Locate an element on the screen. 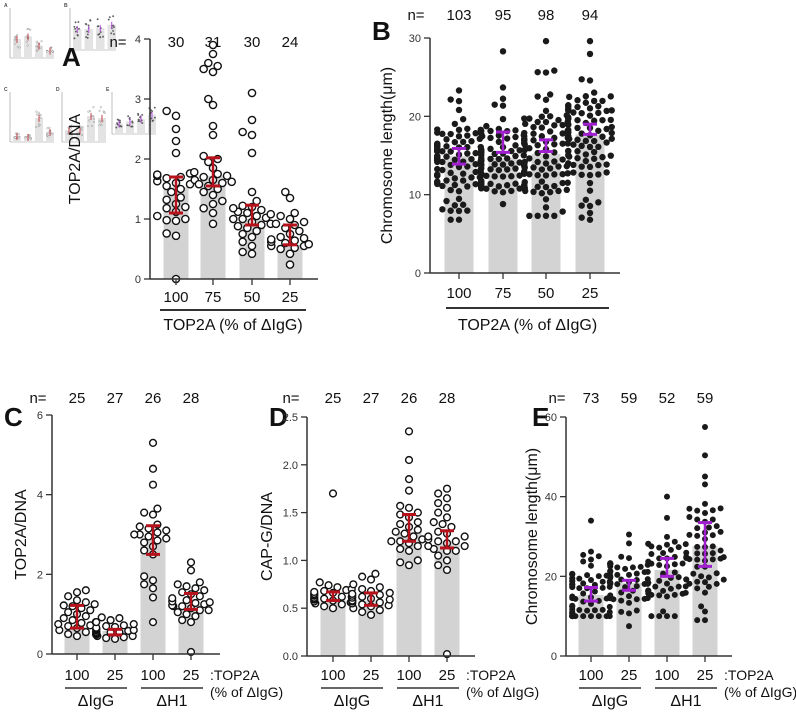 The width and height of the screenshot is (796, 712). thumbnail-panel: C is located at coordinates (29, 115).